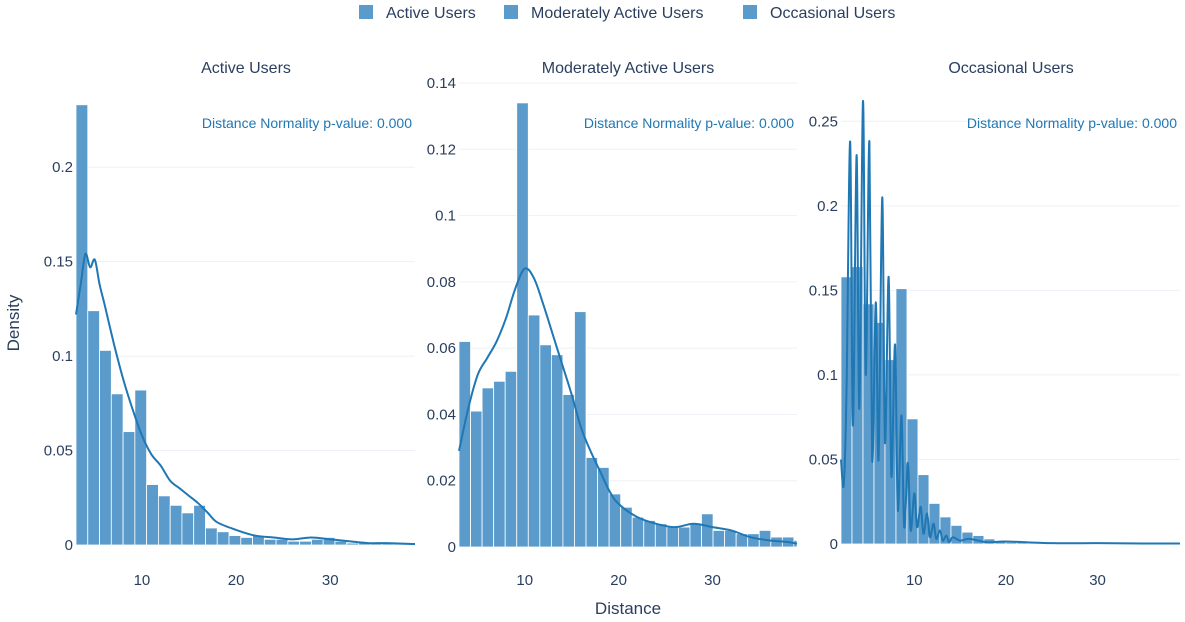  What do you see at coordinates (441, 282) in the screenshot?
I see `y-tick-label: 0.08` at bounding box center [441, 282].